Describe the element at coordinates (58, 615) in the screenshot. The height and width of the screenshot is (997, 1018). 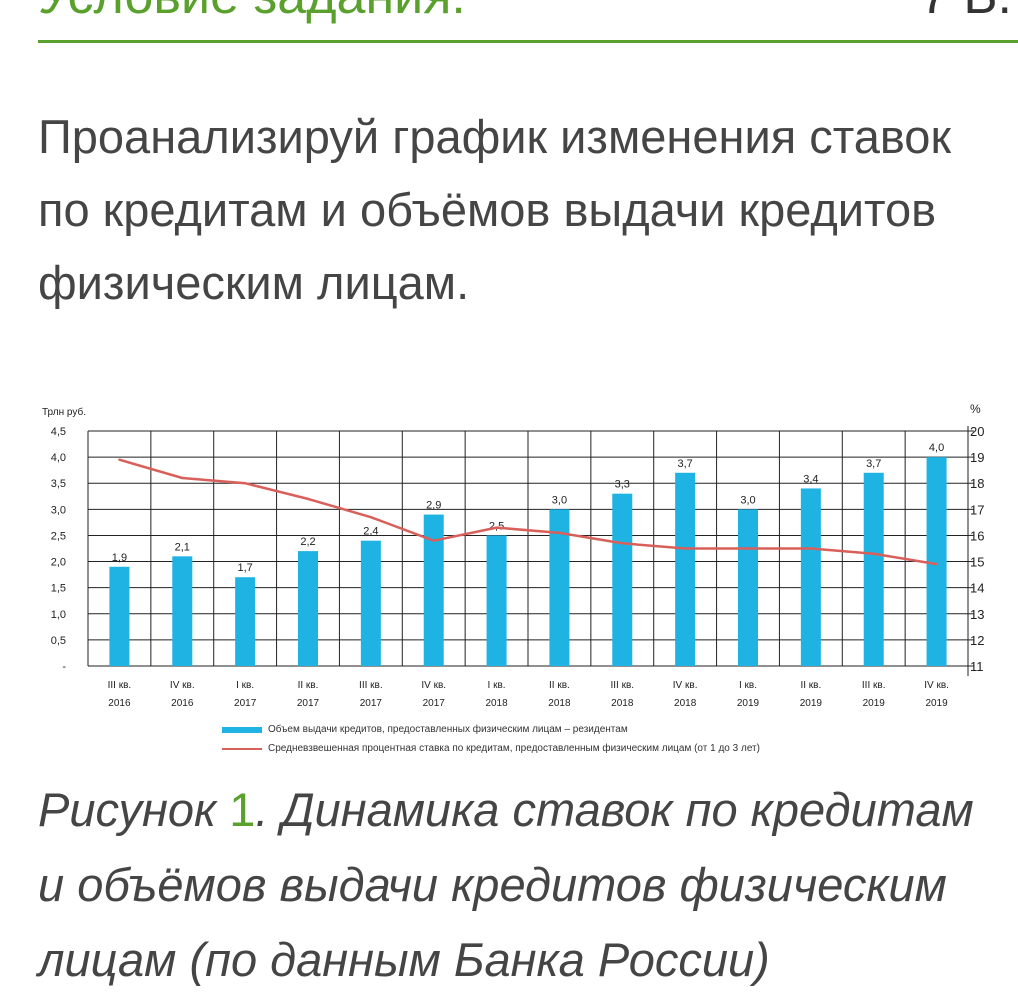
I see `y-tick-label: 1,0` at that location.